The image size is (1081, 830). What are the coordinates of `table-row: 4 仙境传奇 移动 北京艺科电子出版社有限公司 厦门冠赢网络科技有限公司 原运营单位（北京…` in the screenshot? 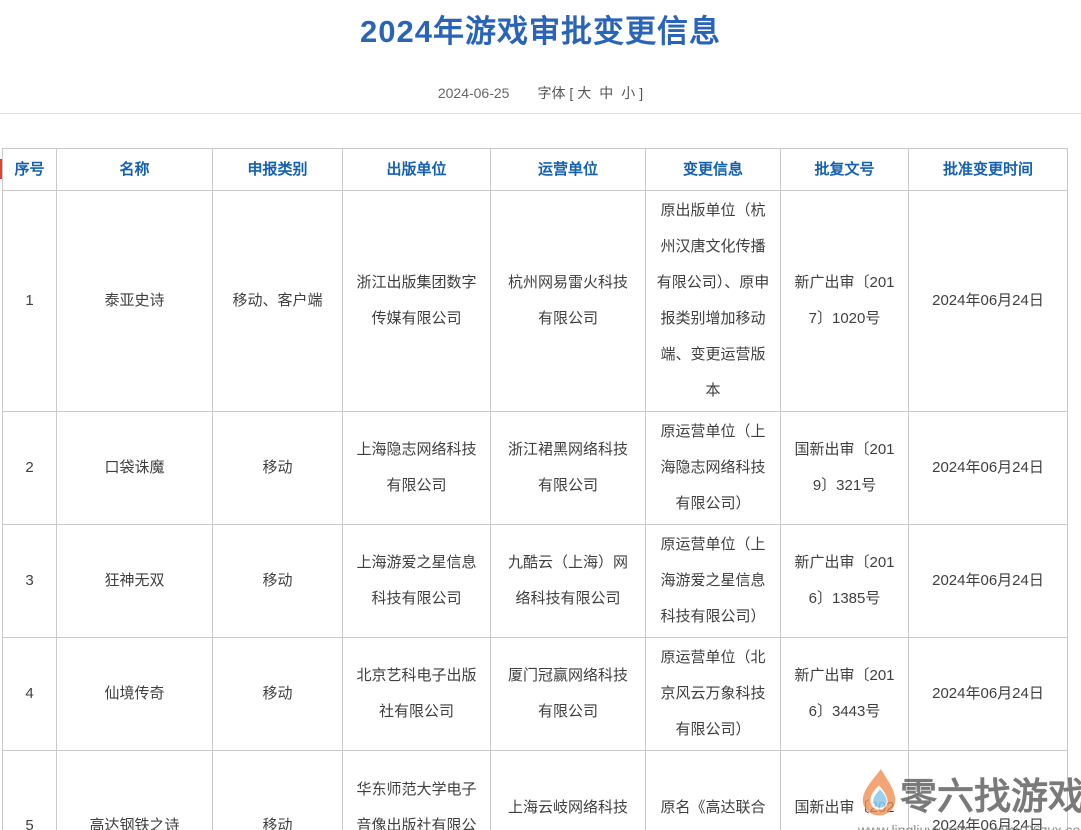 It's located at (535, 694).